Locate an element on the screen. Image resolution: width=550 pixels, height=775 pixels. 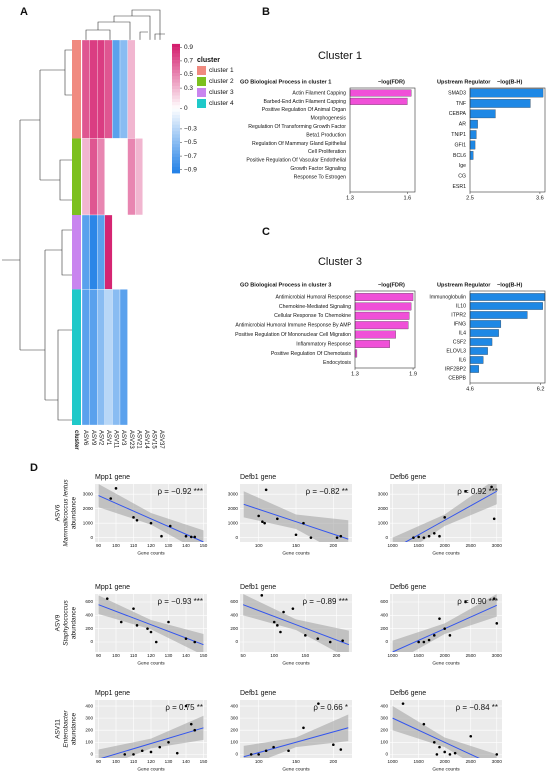
plot-title: Defb6 gene is located at coordinates (408, 587).